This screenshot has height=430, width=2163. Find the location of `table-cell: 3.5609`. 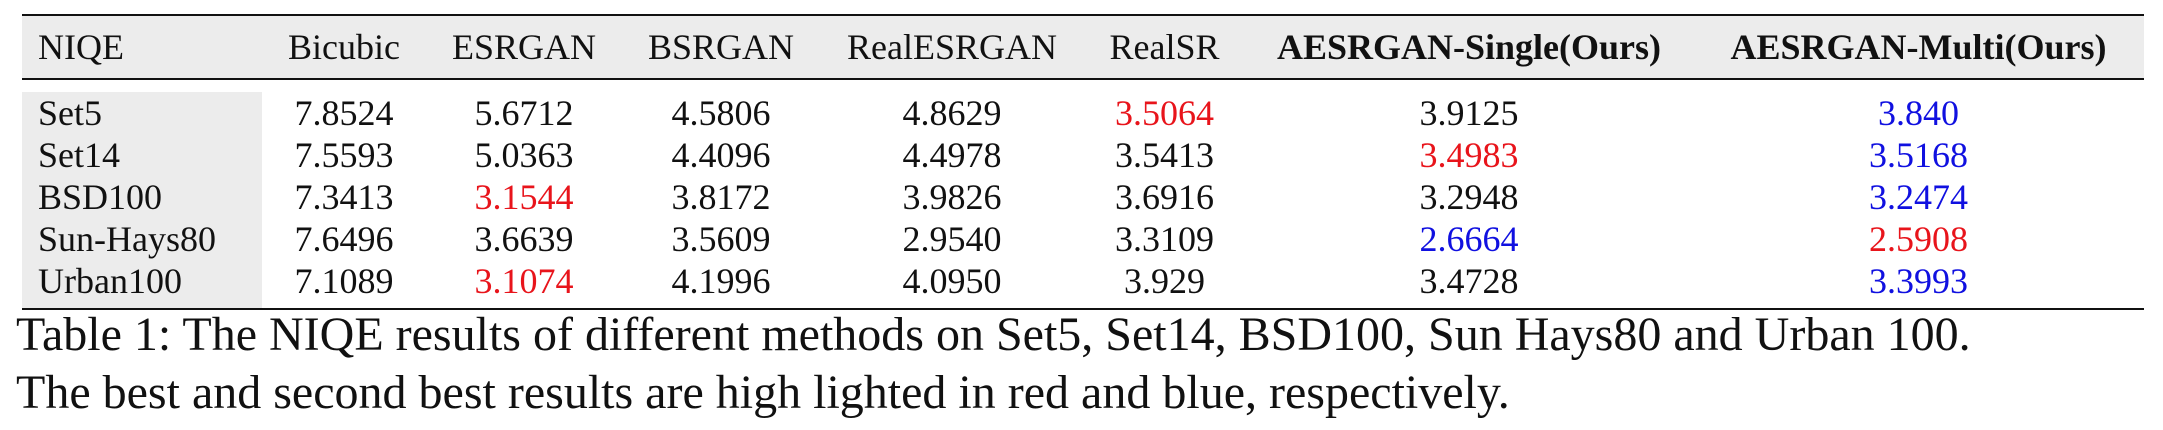

table-cell: 3.5609 is located at coordinates (721, 239).